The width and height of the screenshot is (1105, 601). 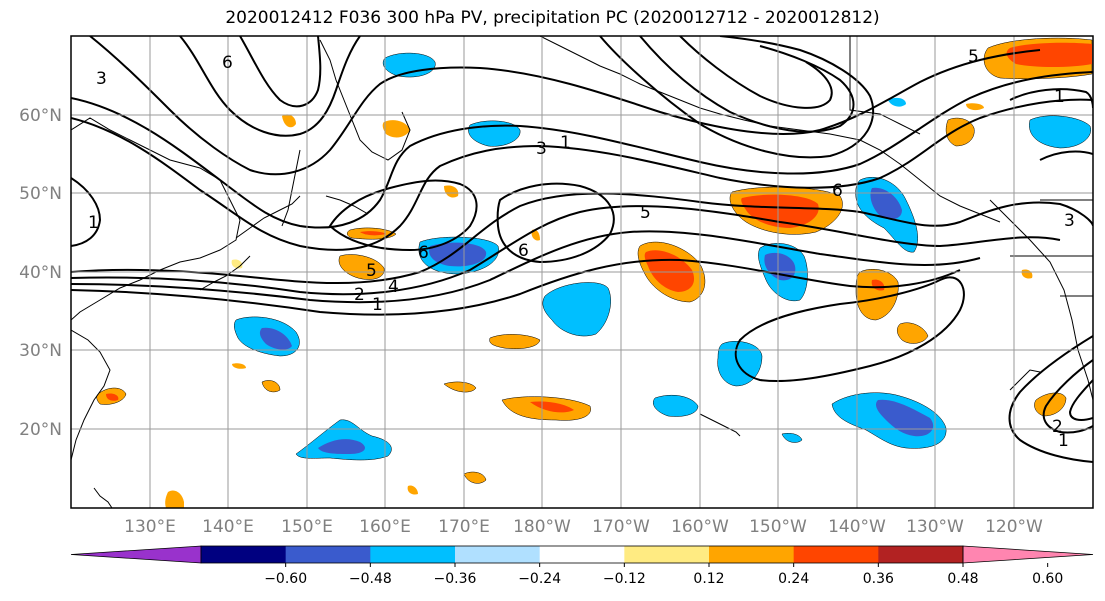 What do you see at coordinates (1014, 527) in the screenshot?
I see `lon-label-120w: 120°W` at bounding box center [1014, 527].